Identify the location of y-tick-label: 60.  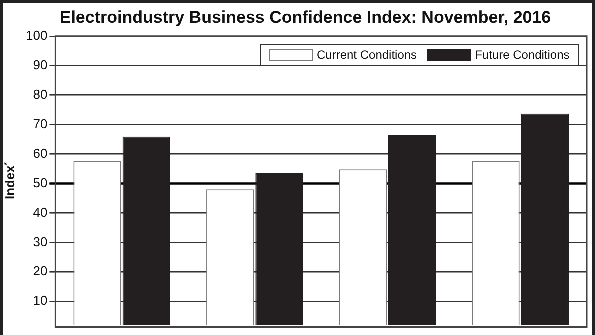
(40, 153).